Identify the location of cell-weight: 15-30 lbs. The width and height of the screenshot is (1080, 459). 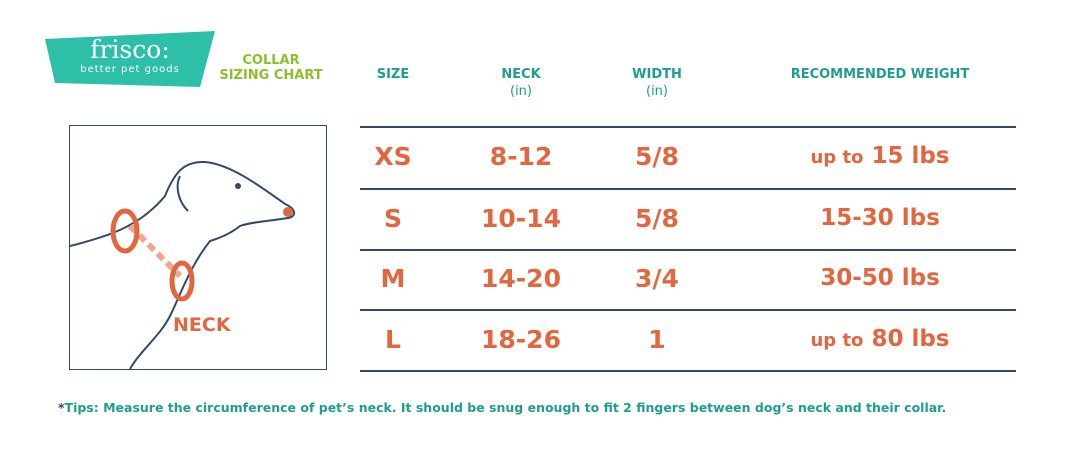
(880, 218).